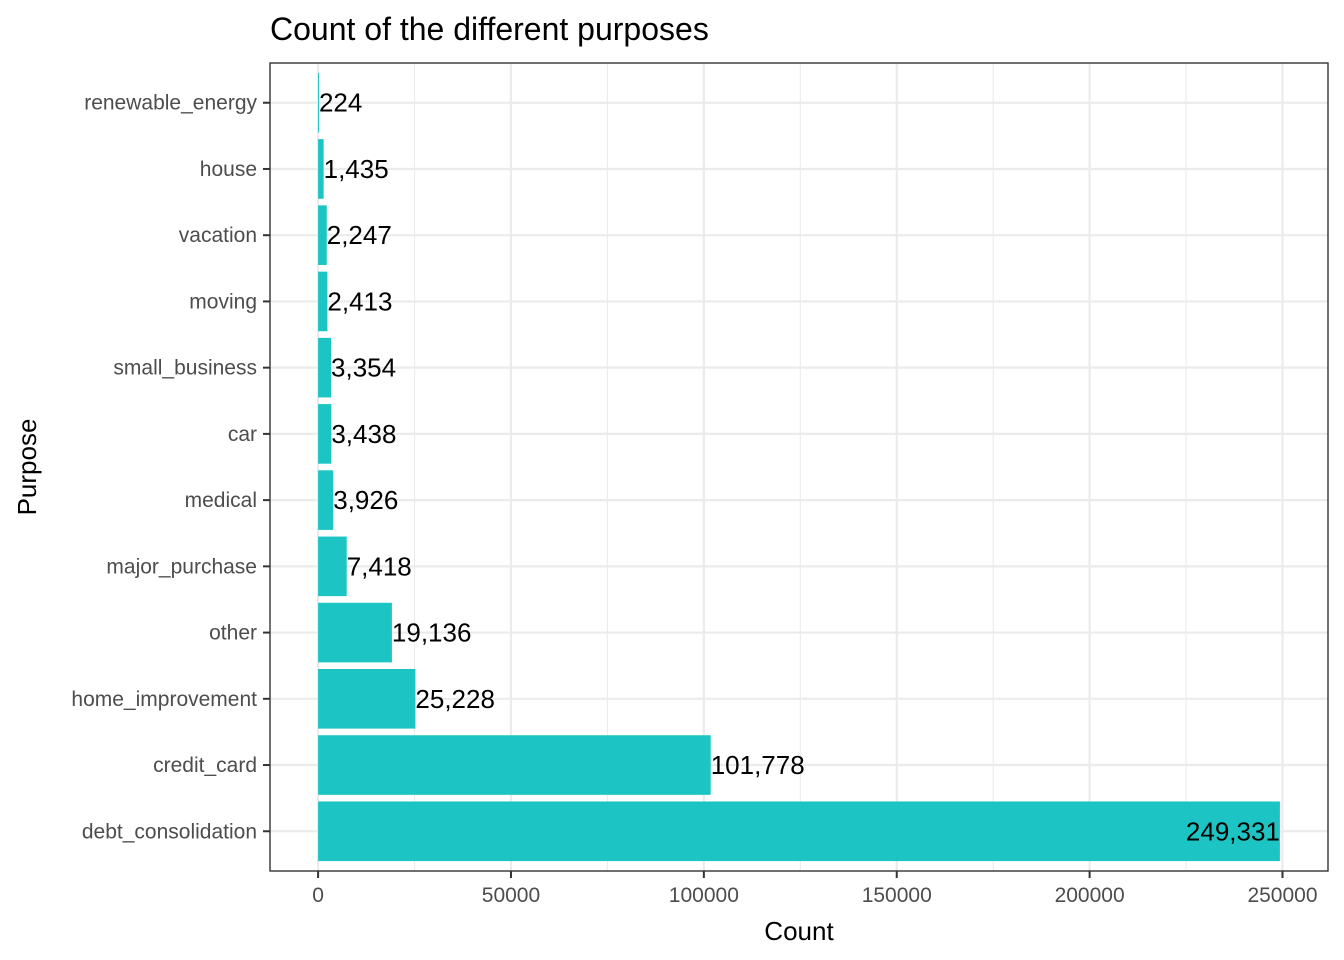  Describe the element at coordinates (242, 434) in the screenshot. I see `y-tick-label: car` at that location.